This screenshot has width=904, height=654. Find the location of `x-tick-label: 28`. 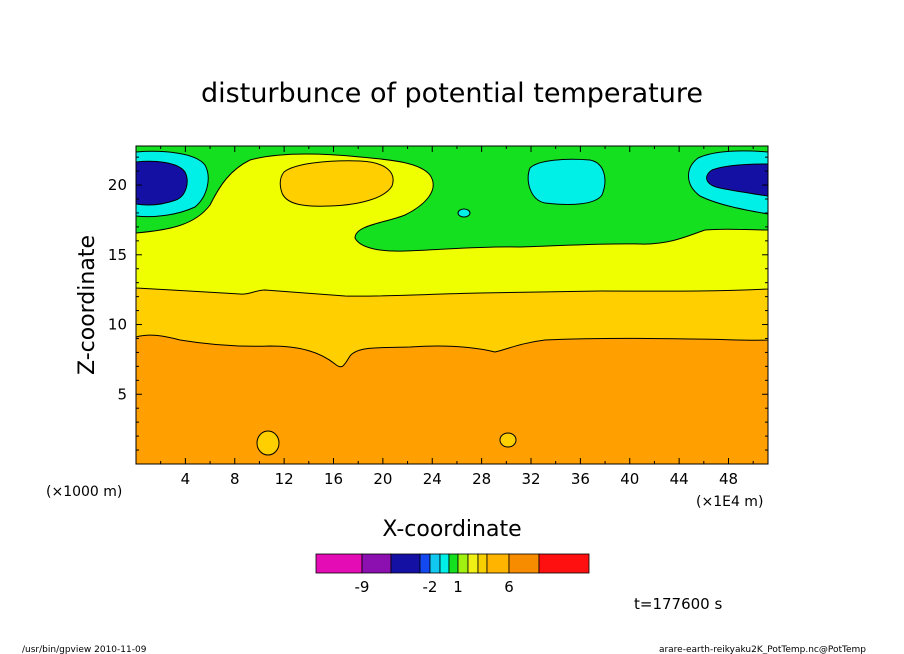

x-tick-label: 28 is located at coordinates (481, 479).